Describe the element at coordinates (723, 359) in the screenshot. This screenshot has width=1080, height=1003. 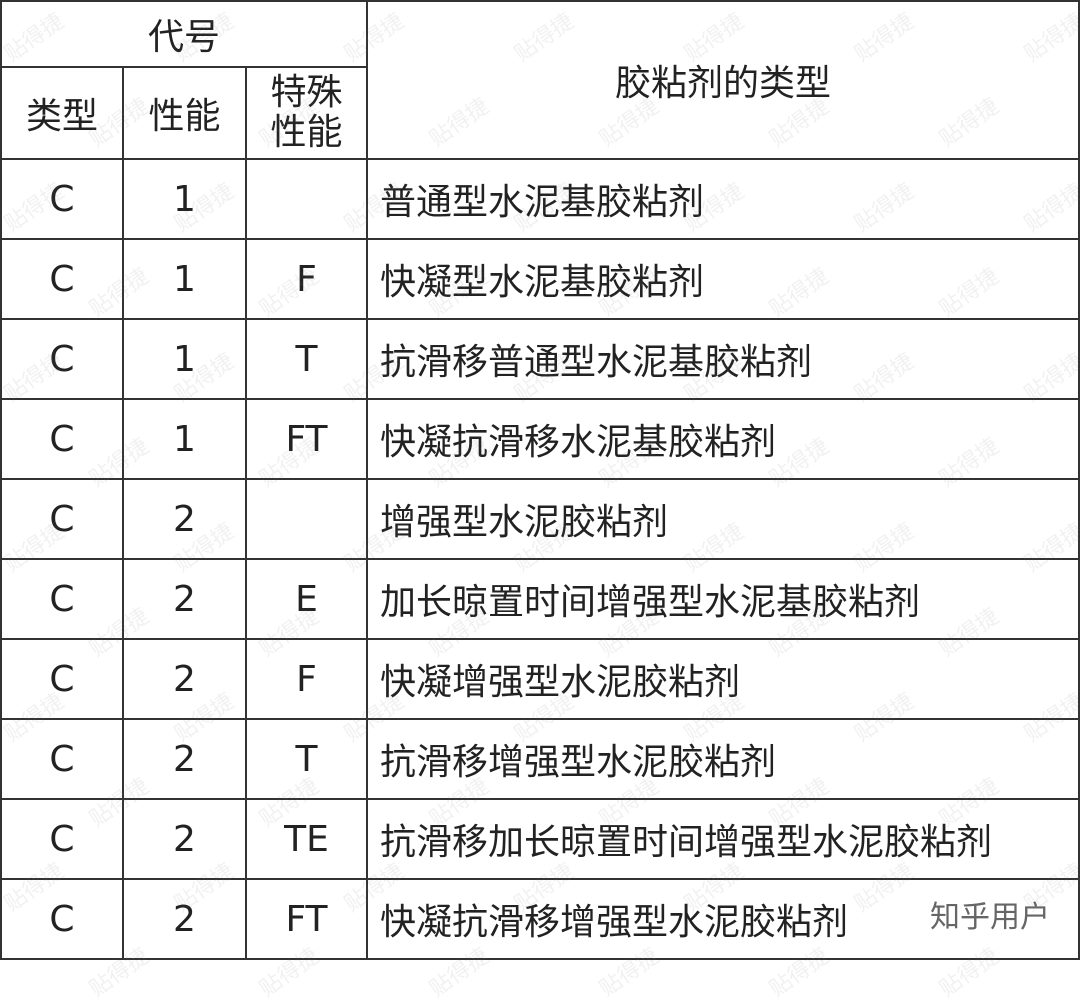
I see `cell-description: 抗滑移普通型水泥基胶粘剂` at that location.